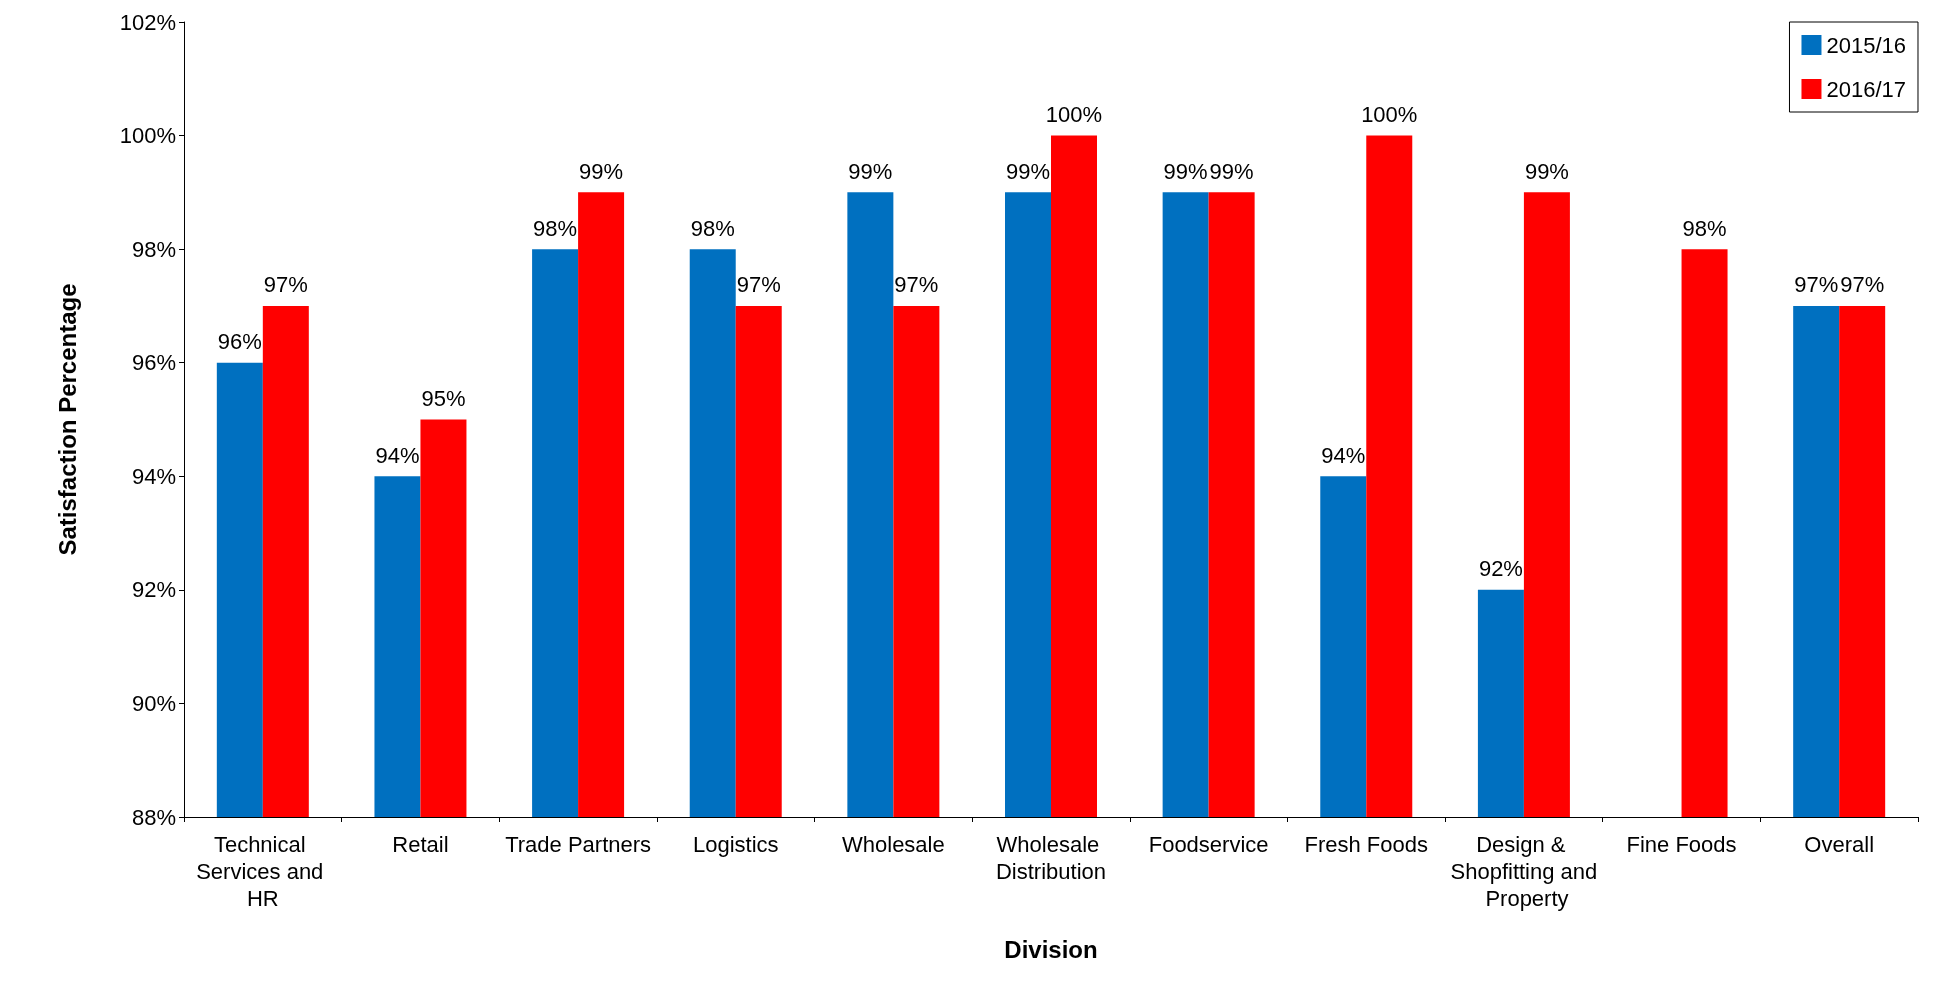 This screenshot has width=1953, height=992. Describe the element at coordinates (147, 136) in the screenshot. I see `y-tick-label: 100%` at that location.